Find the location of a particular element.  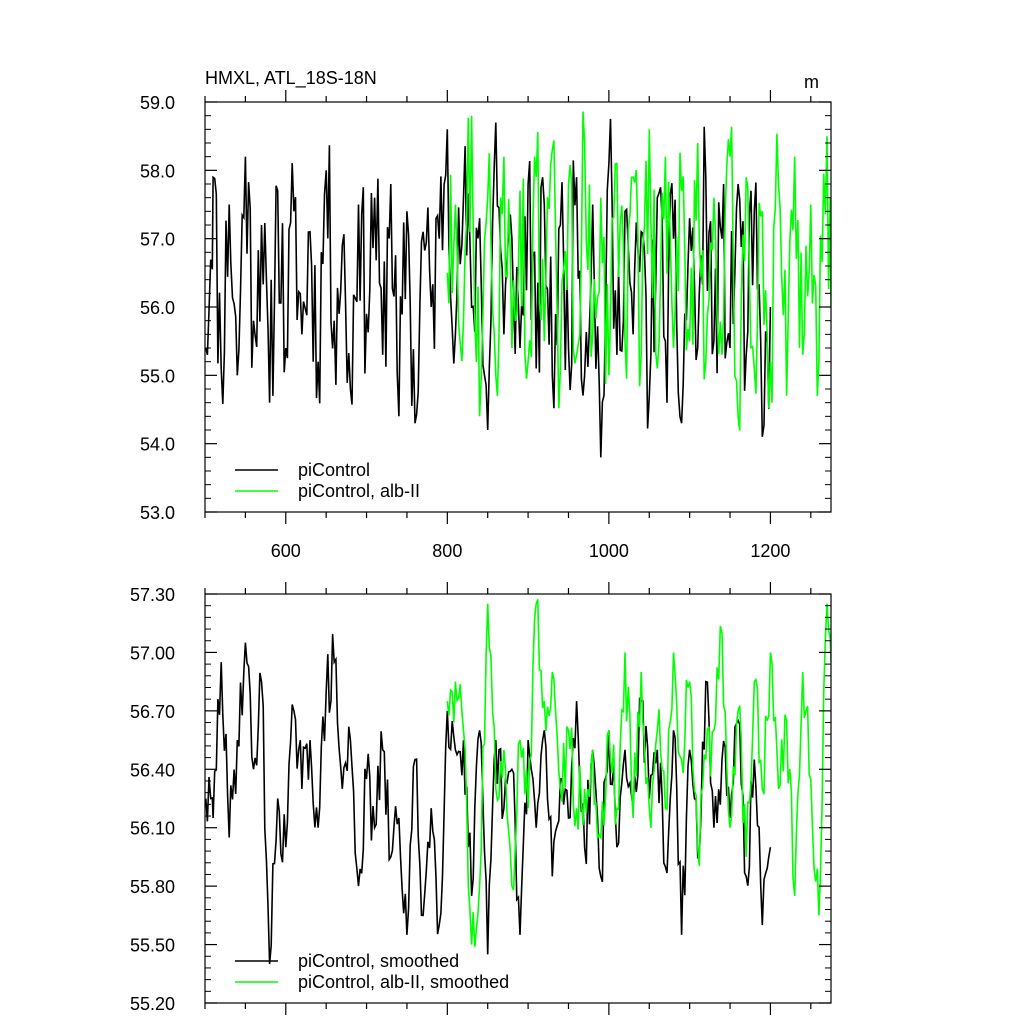

units-label: m is located at coordinates (811, 82).